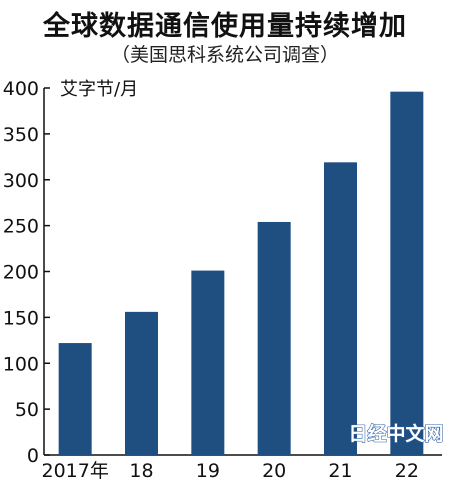  Describe the element at coordinates (75, 399) in the screenshot. I see `bar-2017年` at that location.